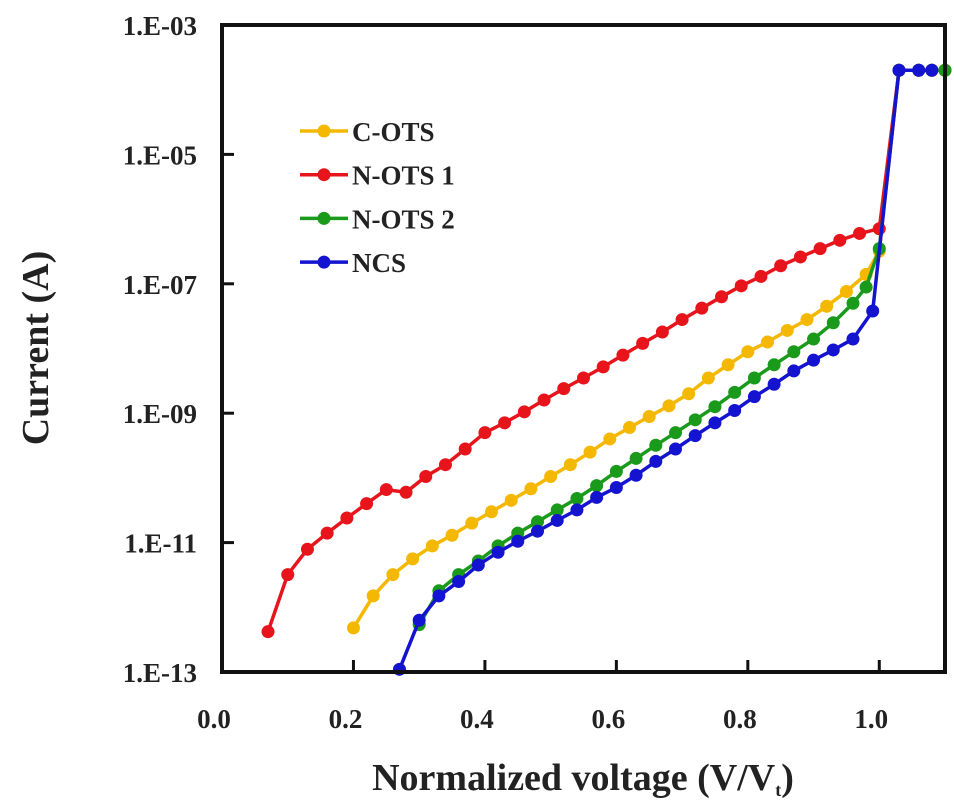 The image size is (954, 812). What do you see at coordinates (160, 155) in the screenshot?
I see `y-tick-label: 1.E-05` at bounding box center [160, 155].